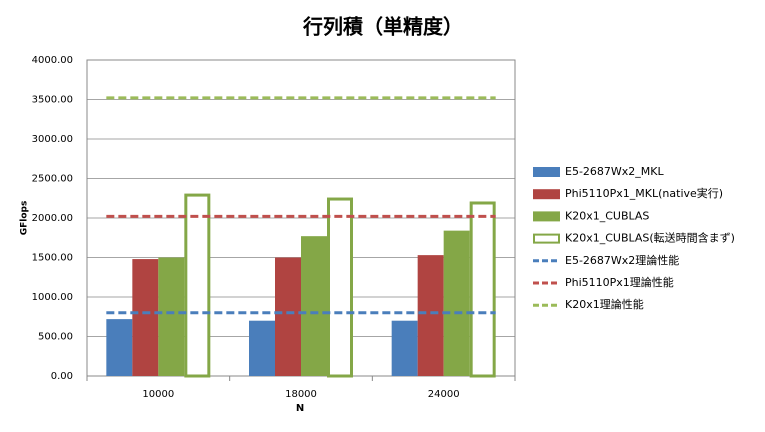 The image size is (765, 432). What do you see at coordinates (604, 304) in the screenshot?
I see `legend-label: K20x1理論性能` at bounding box center [604, 304].